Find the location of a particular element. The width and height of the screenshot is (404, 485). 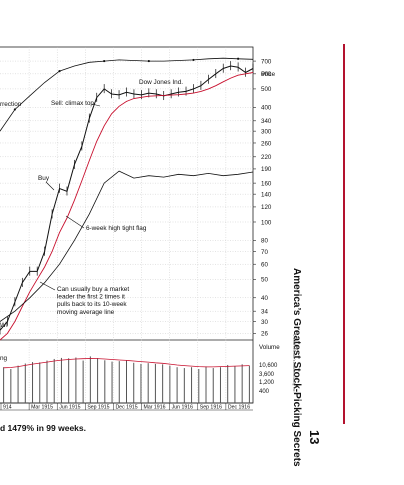

volume-average-line is located at coordinates (126, 363).